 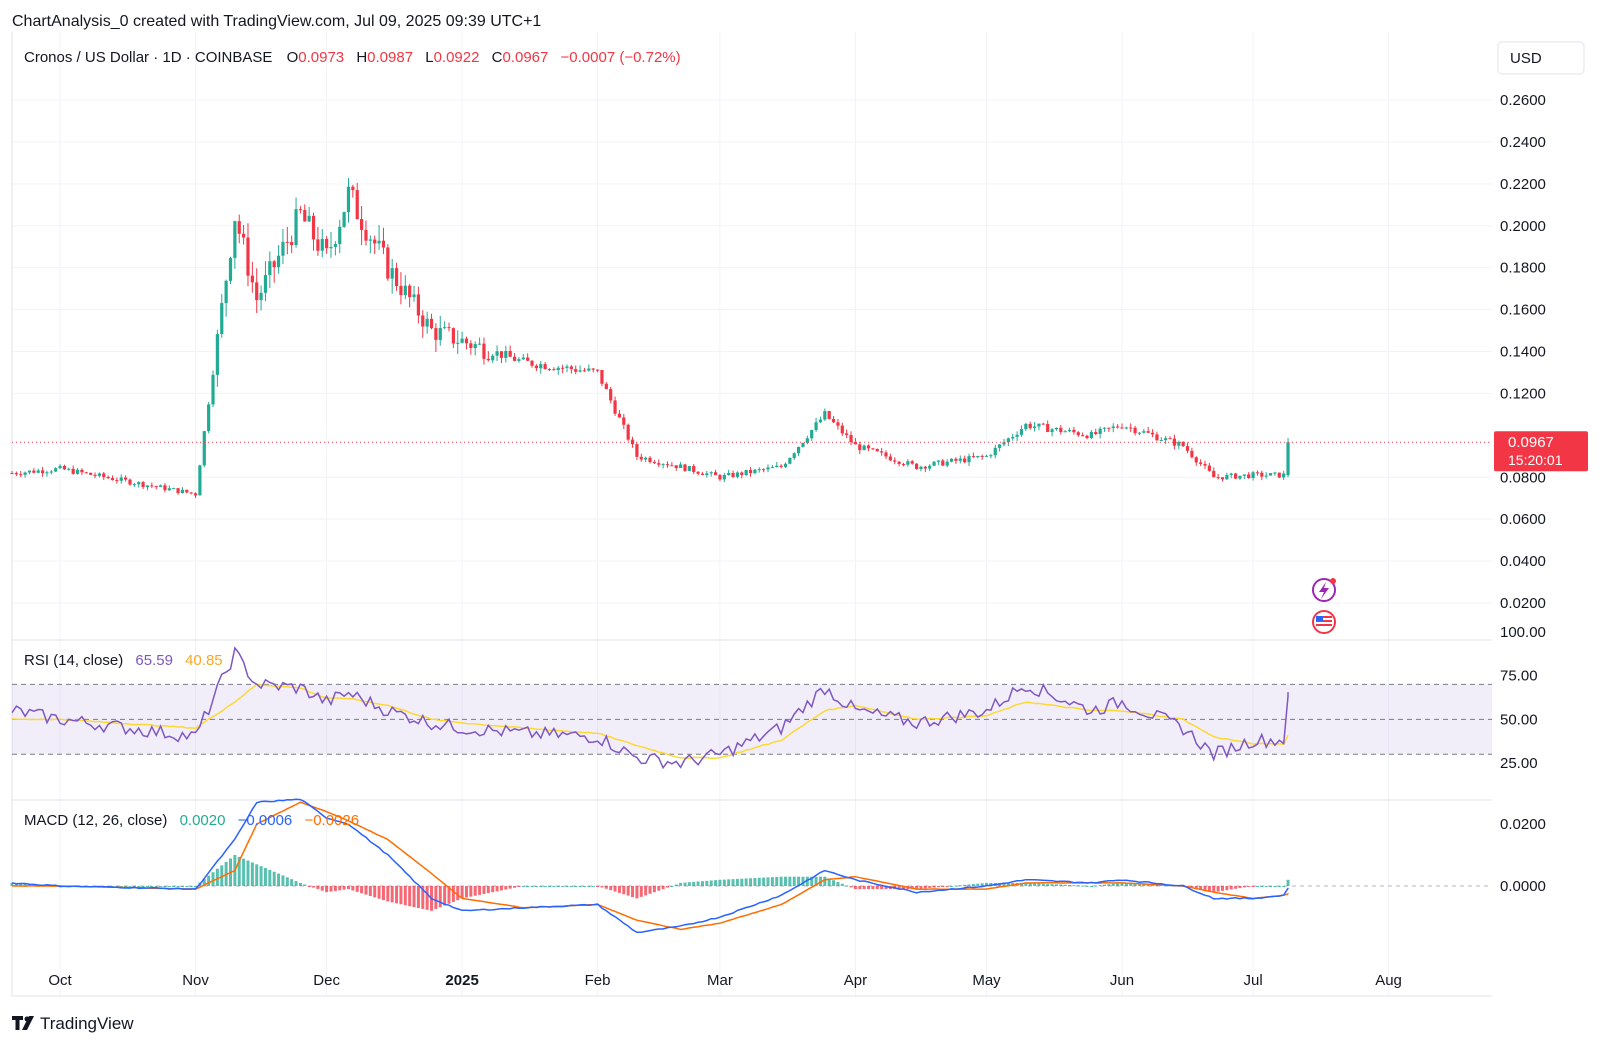 What do you see at coordinates (321, 57) in the screenshot?
I see `open-value: 0.0973` at bounding box center [321, 57].